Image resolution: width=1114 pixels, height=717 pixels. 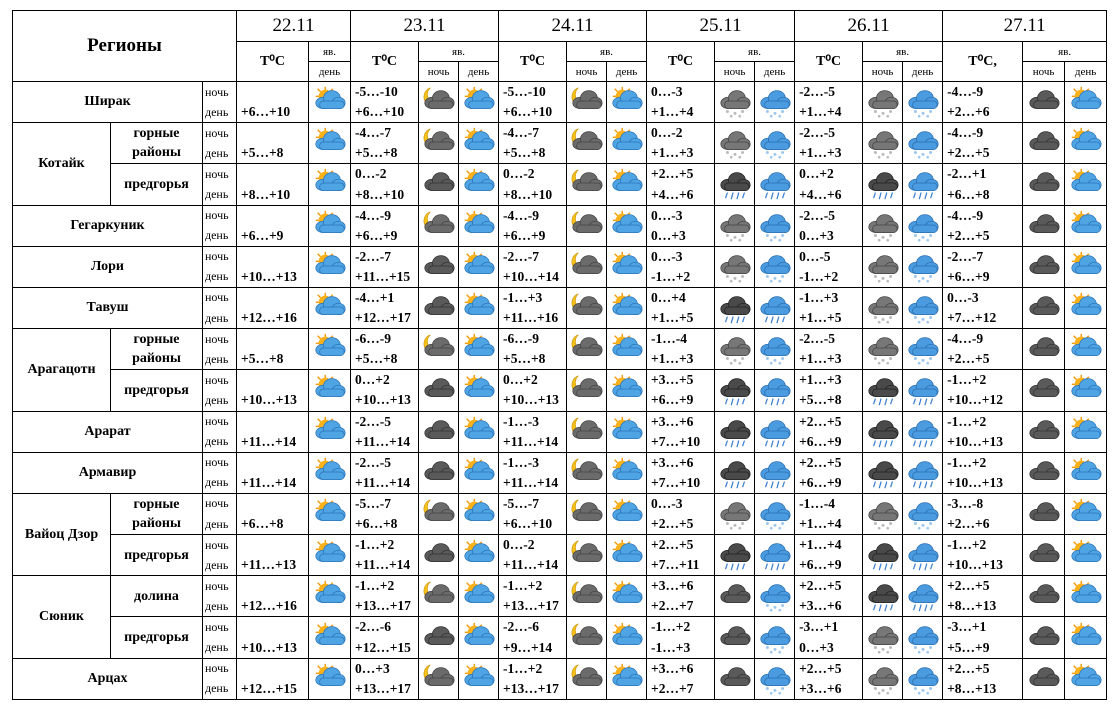 What do you see at coordinates (533, 339) in the screenshot?
I see `temperature: -6…-9` at bounding box center [533, 339].